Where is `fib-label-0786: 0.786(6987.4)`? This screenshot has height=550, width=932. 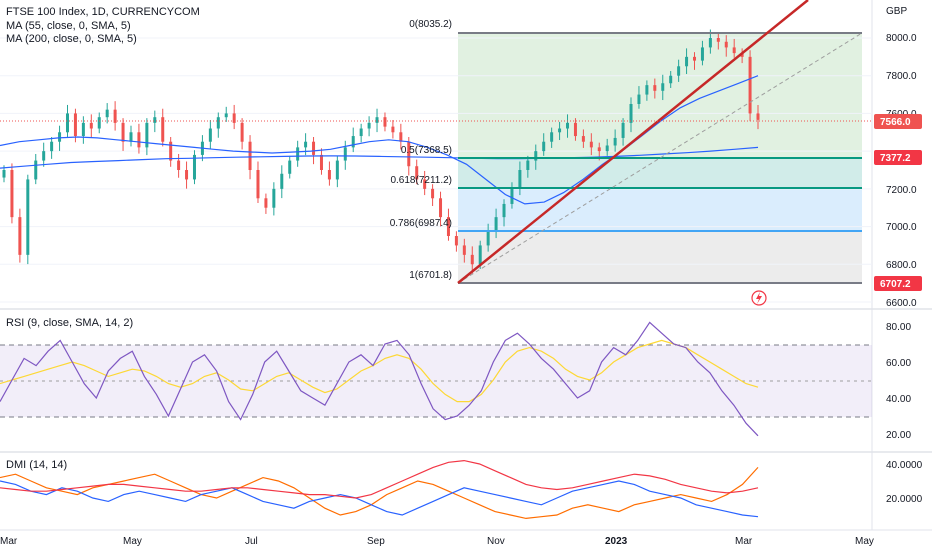 fib-label-0786: 0.786(6987.4) is located at coordinates (421, 223).